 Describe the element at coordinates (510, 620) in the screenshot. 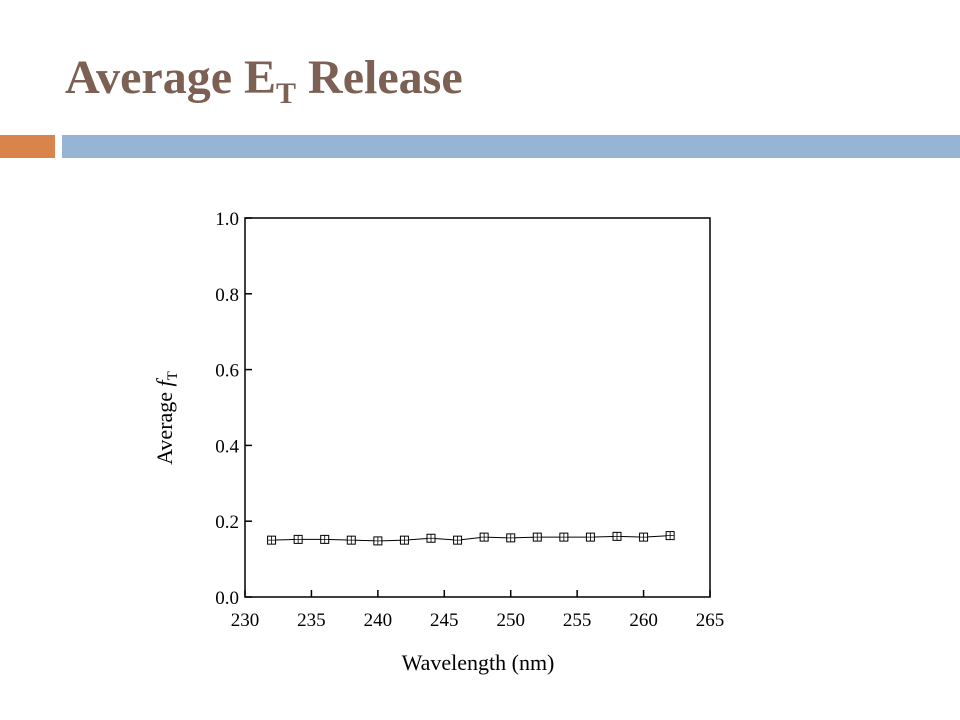

I see `x-tick-label: 250` at that location.